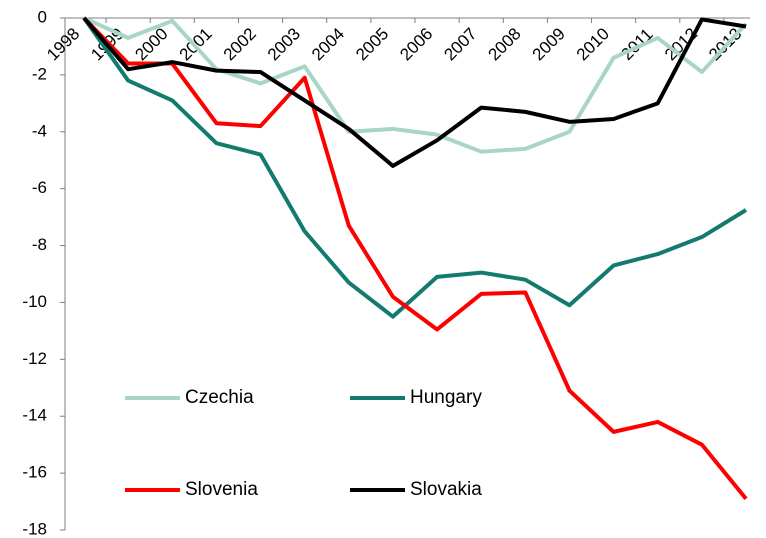 The image size is (766, 538). I want to click on x-tick-label: 2003, so click(284, 44).